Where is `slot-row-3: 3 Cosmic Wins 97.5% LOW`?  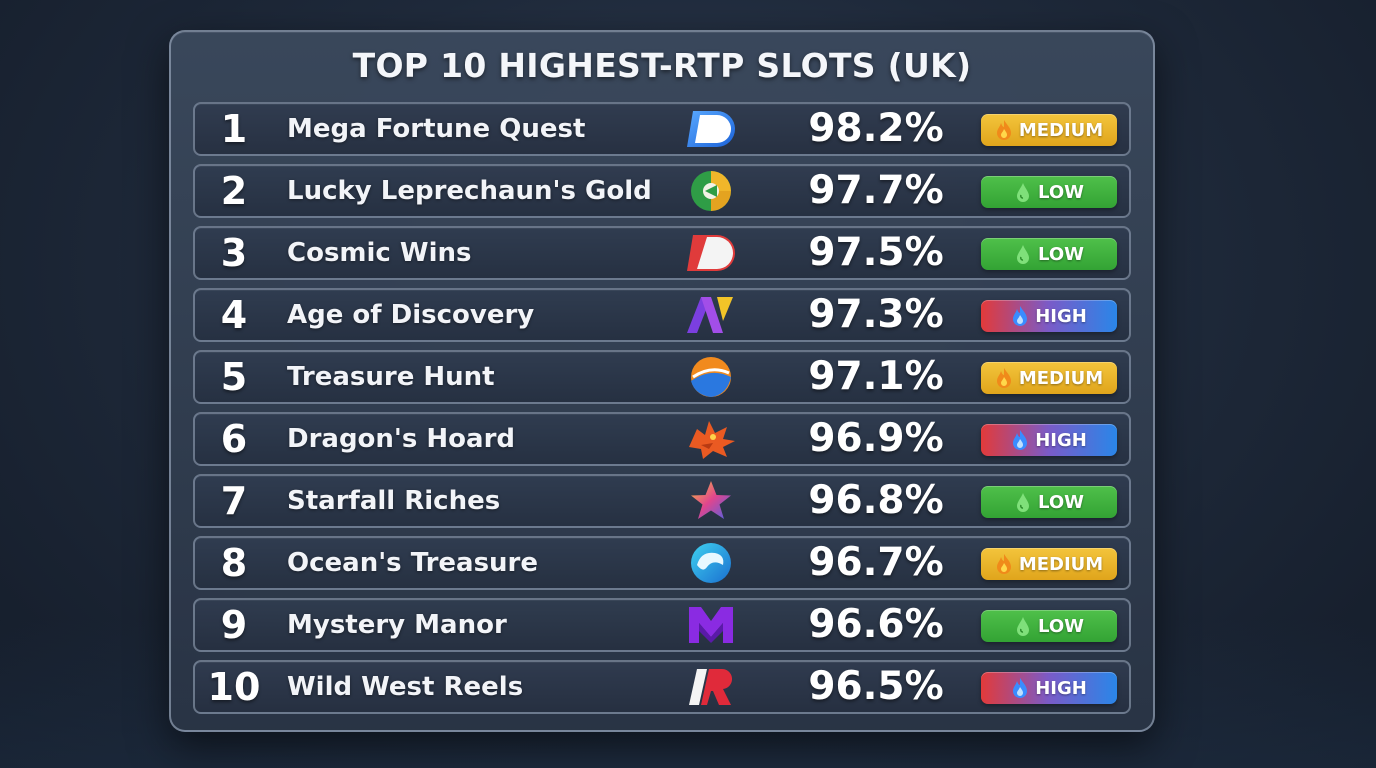
slot-row-3: 3 Cosmic Wins 97.5% LOW is located at coordinates (662, 253).